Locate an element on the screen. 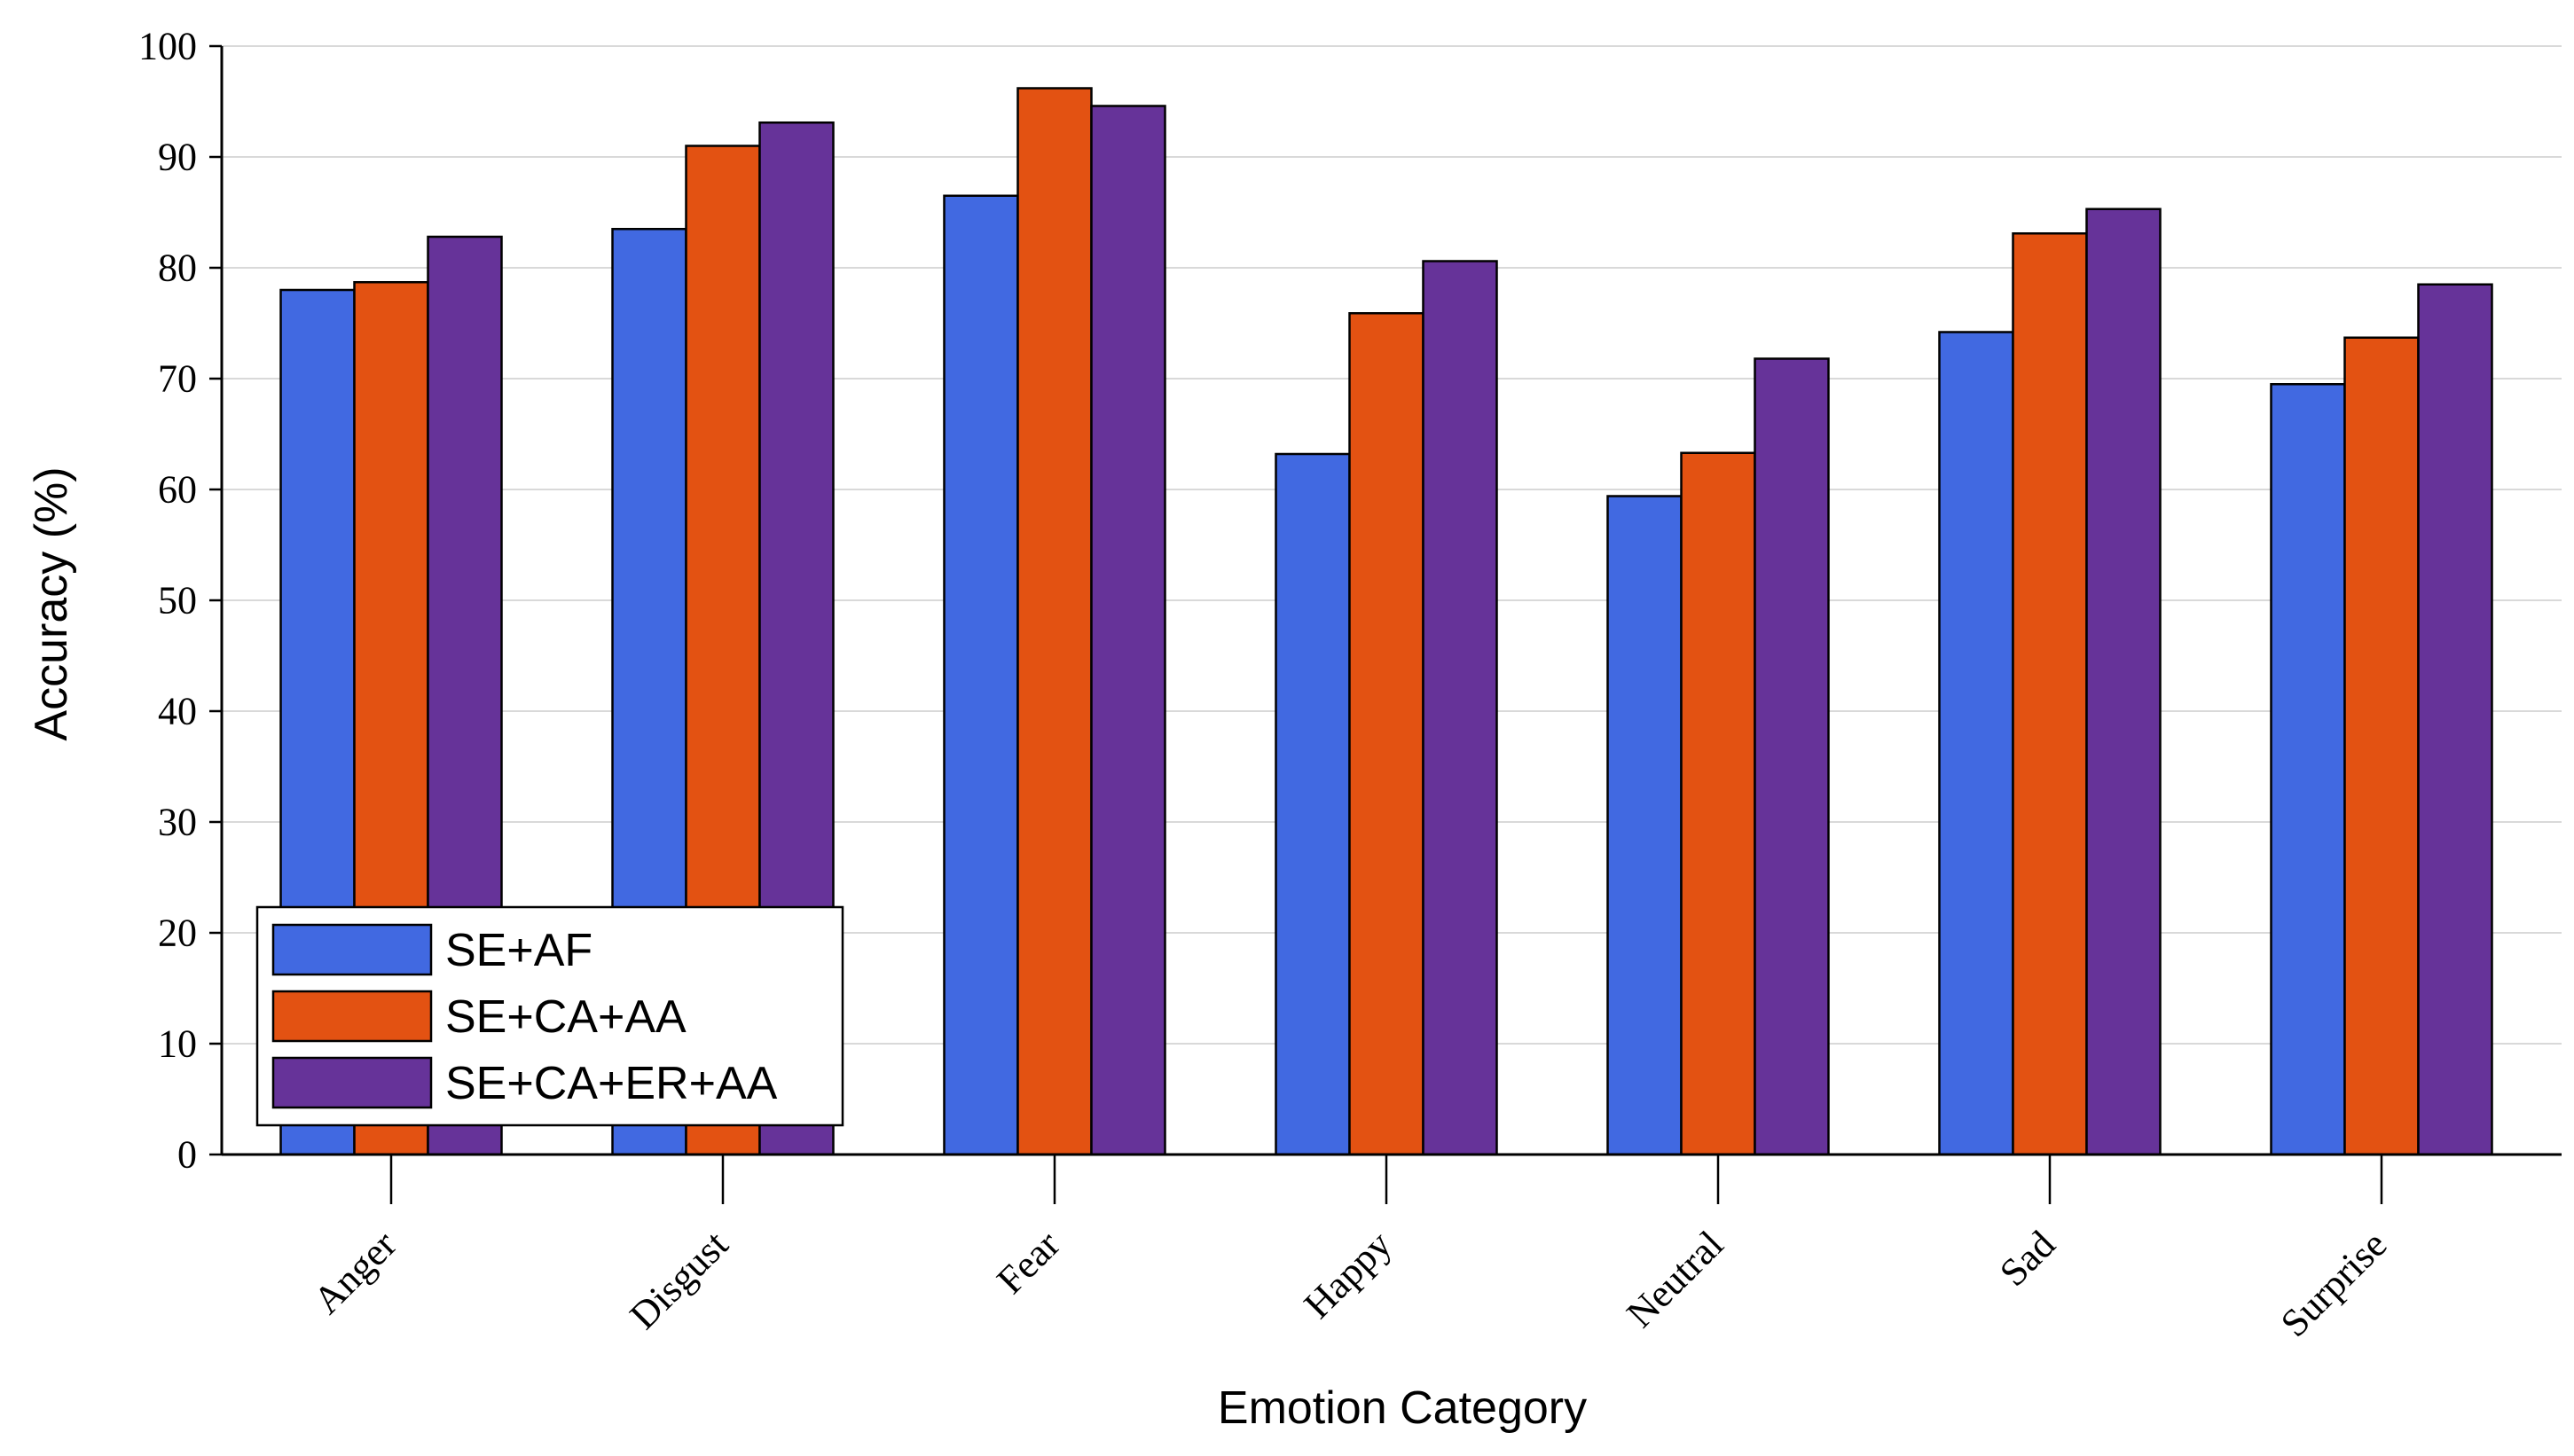  bar-se-ca-er-aa-happy is located at coordinates (1460, 708).